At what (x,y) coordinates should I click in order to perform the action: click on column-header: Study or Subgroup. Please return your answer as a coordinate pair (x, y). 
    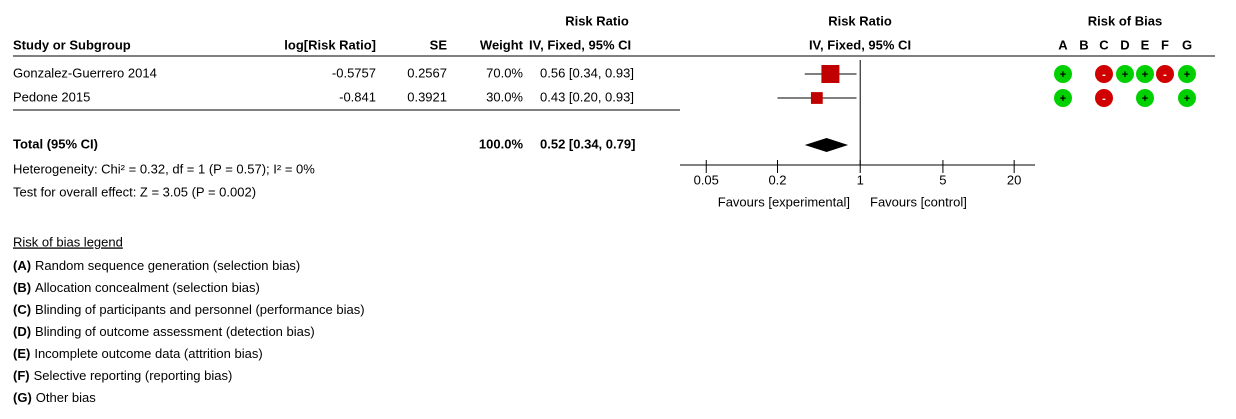
    Looking at the image, I should click on (72, 44).